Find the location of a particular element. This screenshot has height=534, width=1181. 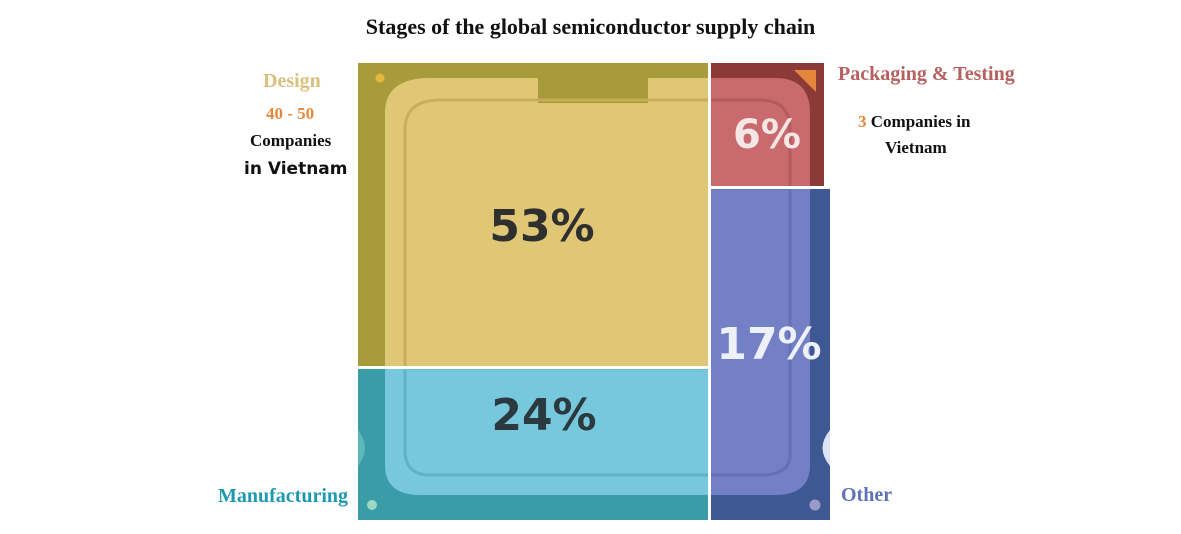

packaging-companies-line1: 3 Companies in is located at coordinates (914, 122).